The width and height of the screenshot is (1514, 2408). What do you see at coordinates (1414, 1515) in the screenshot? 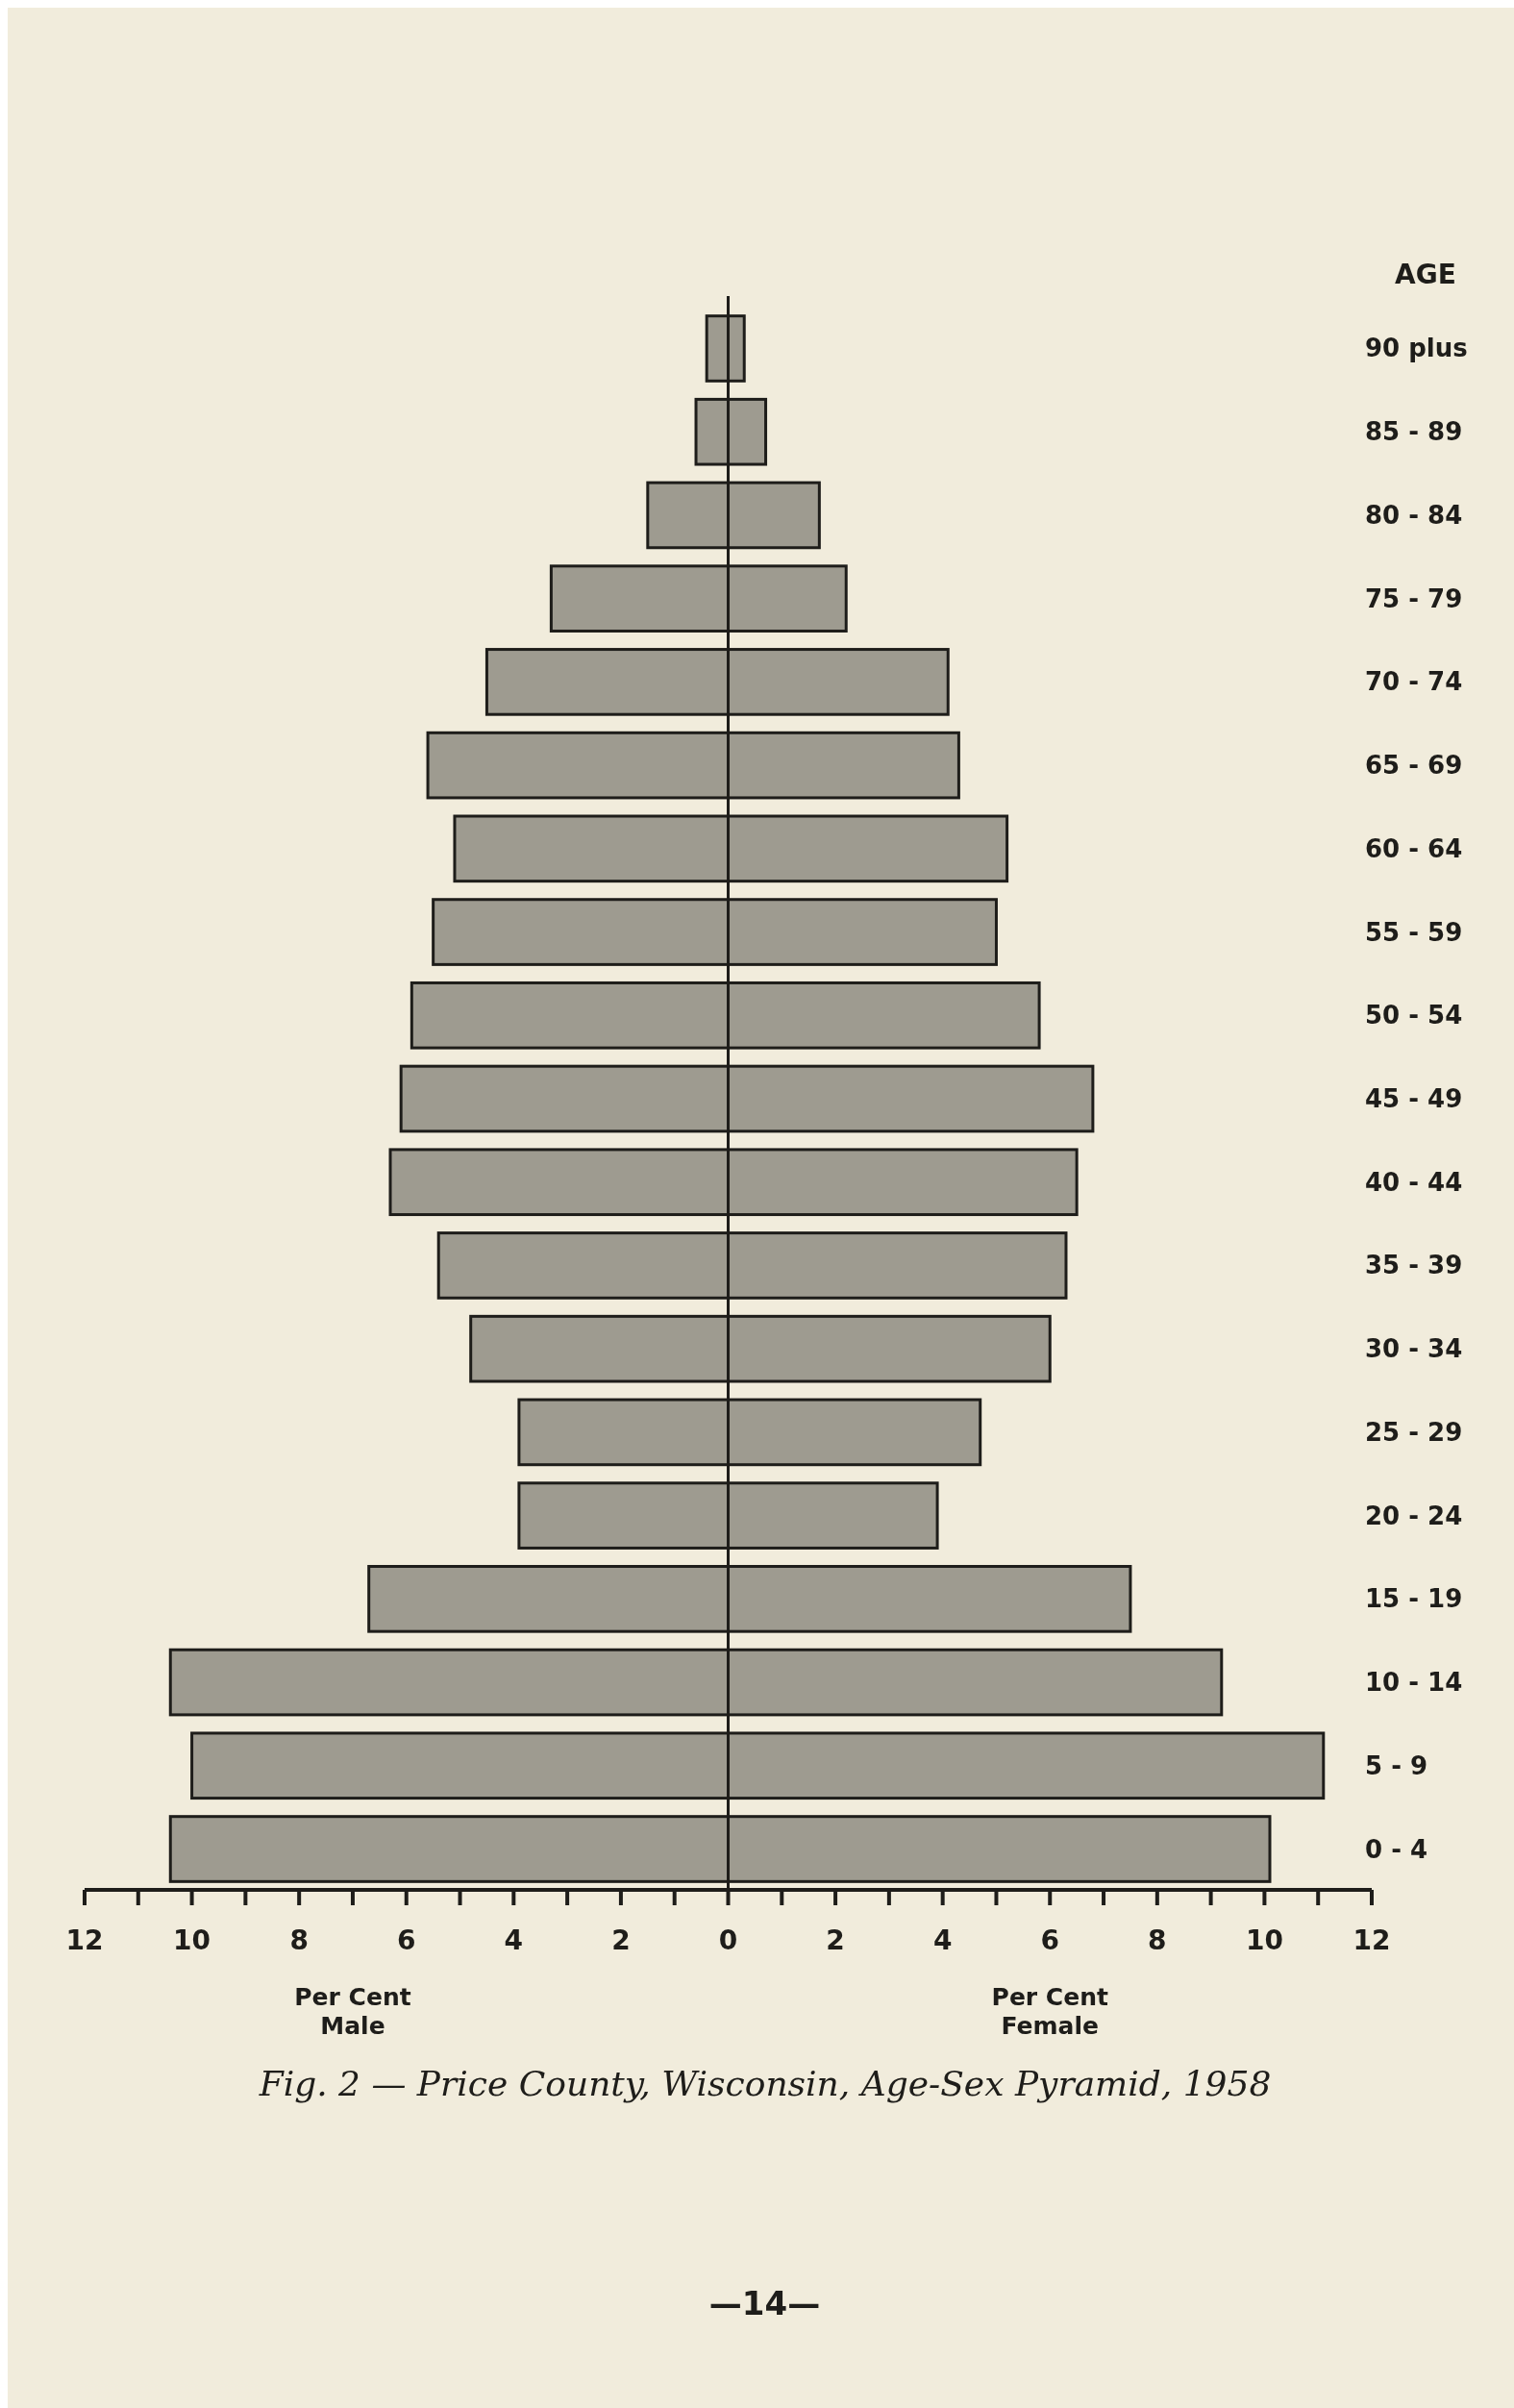
I see `y-tick-label: 20 - 24` at bounding box center [1414, 1515].